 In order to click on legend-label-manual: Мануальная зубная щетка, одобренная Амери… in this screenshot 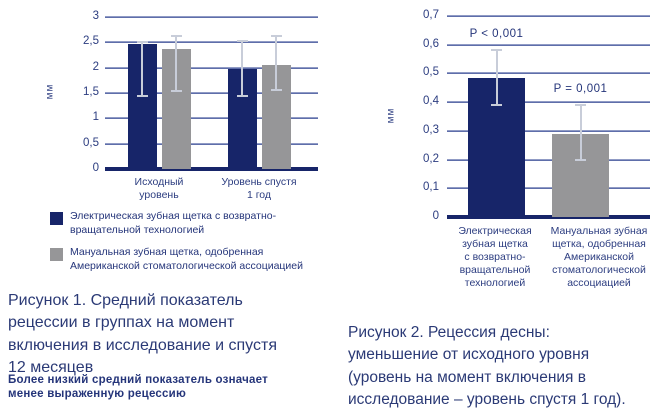, I will do `click(186, 259)`.